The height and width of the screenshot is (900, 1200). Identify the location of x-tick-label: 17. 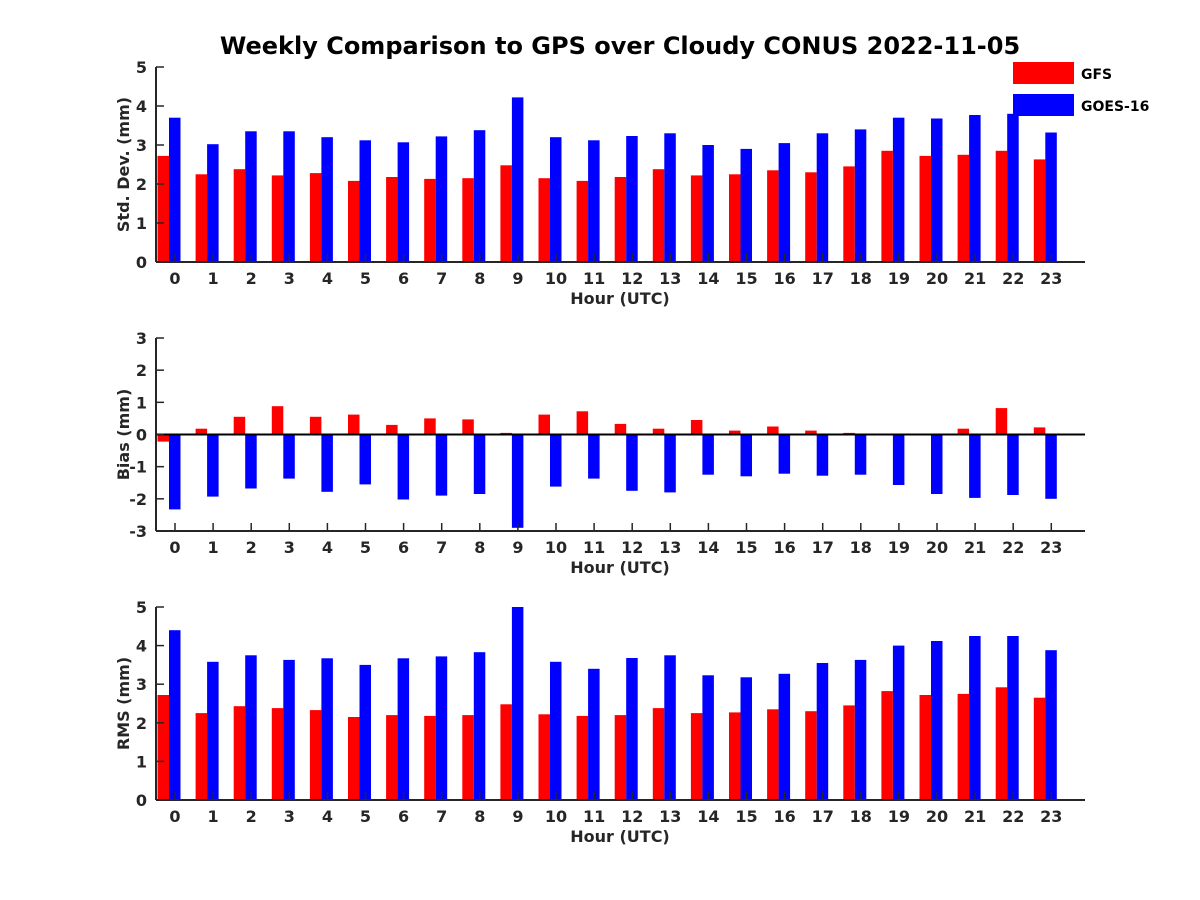
(823, 816).